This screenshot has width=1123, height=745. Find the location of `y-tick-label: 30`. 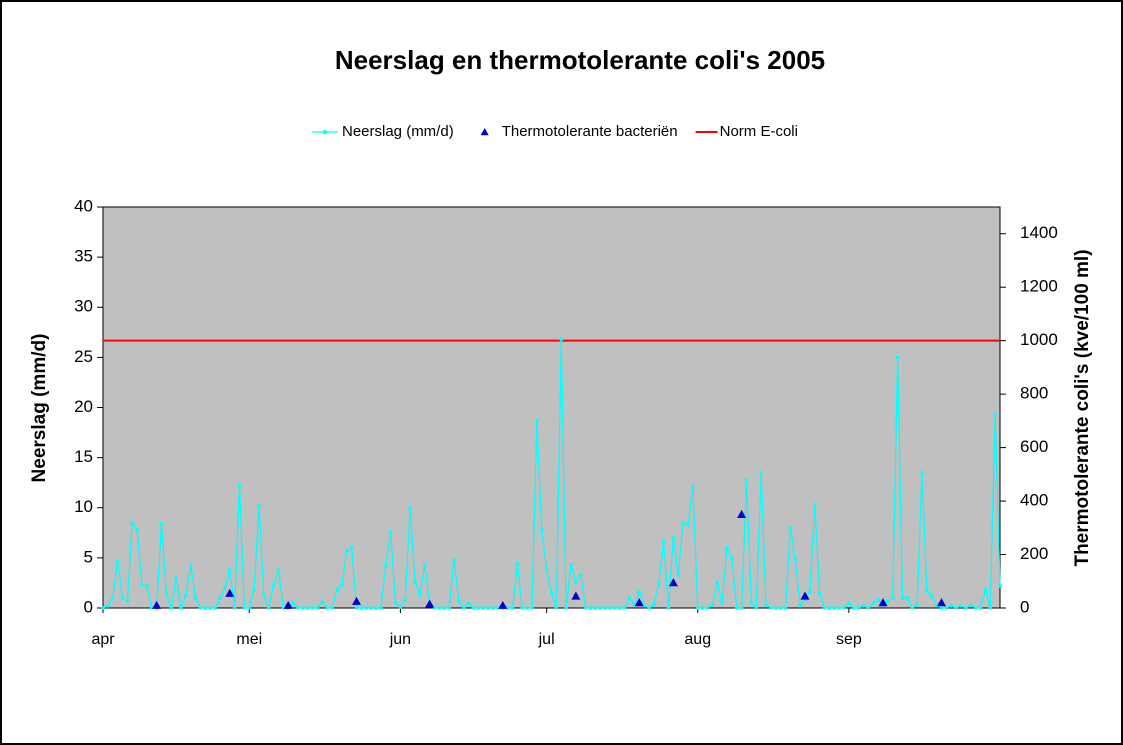

y-tick-label: 30 is located at coordinates (83, 306).